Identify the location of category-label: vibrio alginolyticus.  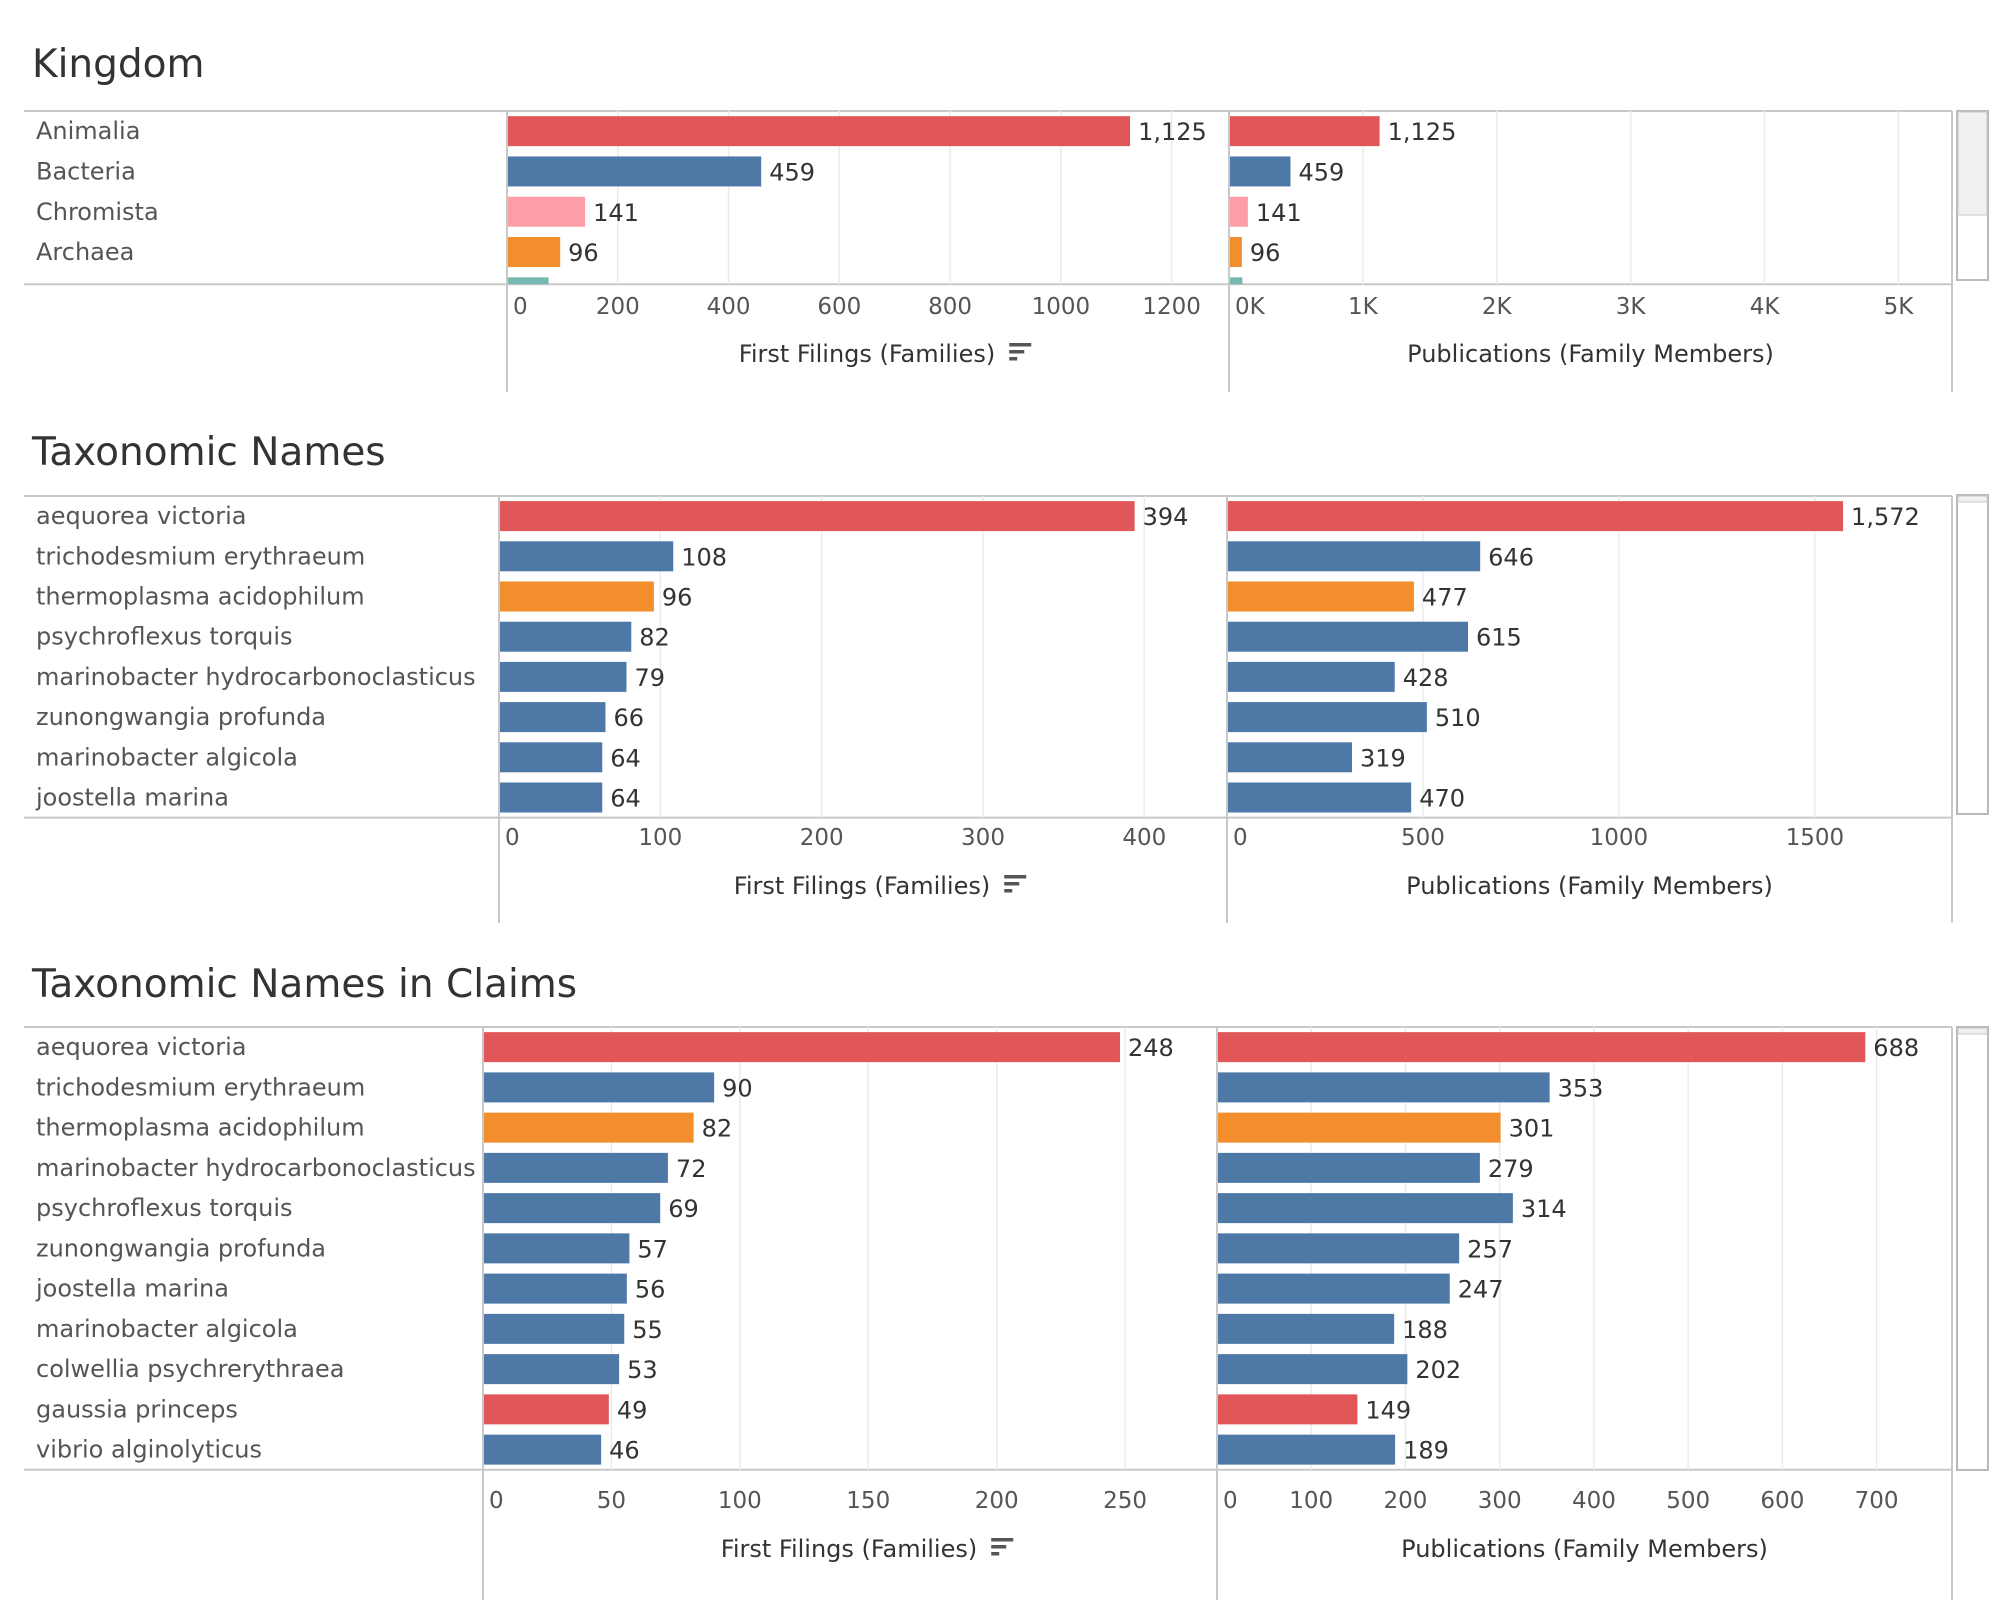
(149, 1450).